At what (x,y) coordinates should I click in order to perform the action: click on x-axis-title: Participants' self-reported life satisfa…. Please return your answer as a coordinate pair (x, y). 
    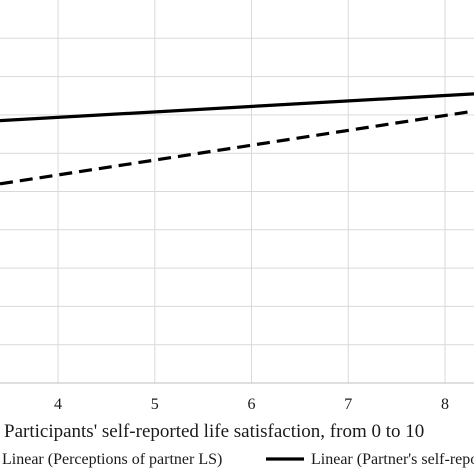
    Looking at the image, I should click on (214, 431).